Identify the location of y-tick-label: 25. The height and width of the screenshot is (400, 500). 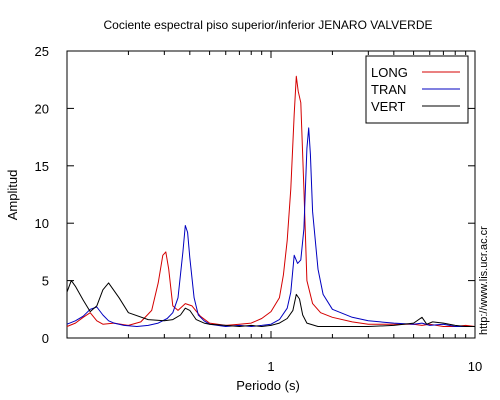
(42, 51).